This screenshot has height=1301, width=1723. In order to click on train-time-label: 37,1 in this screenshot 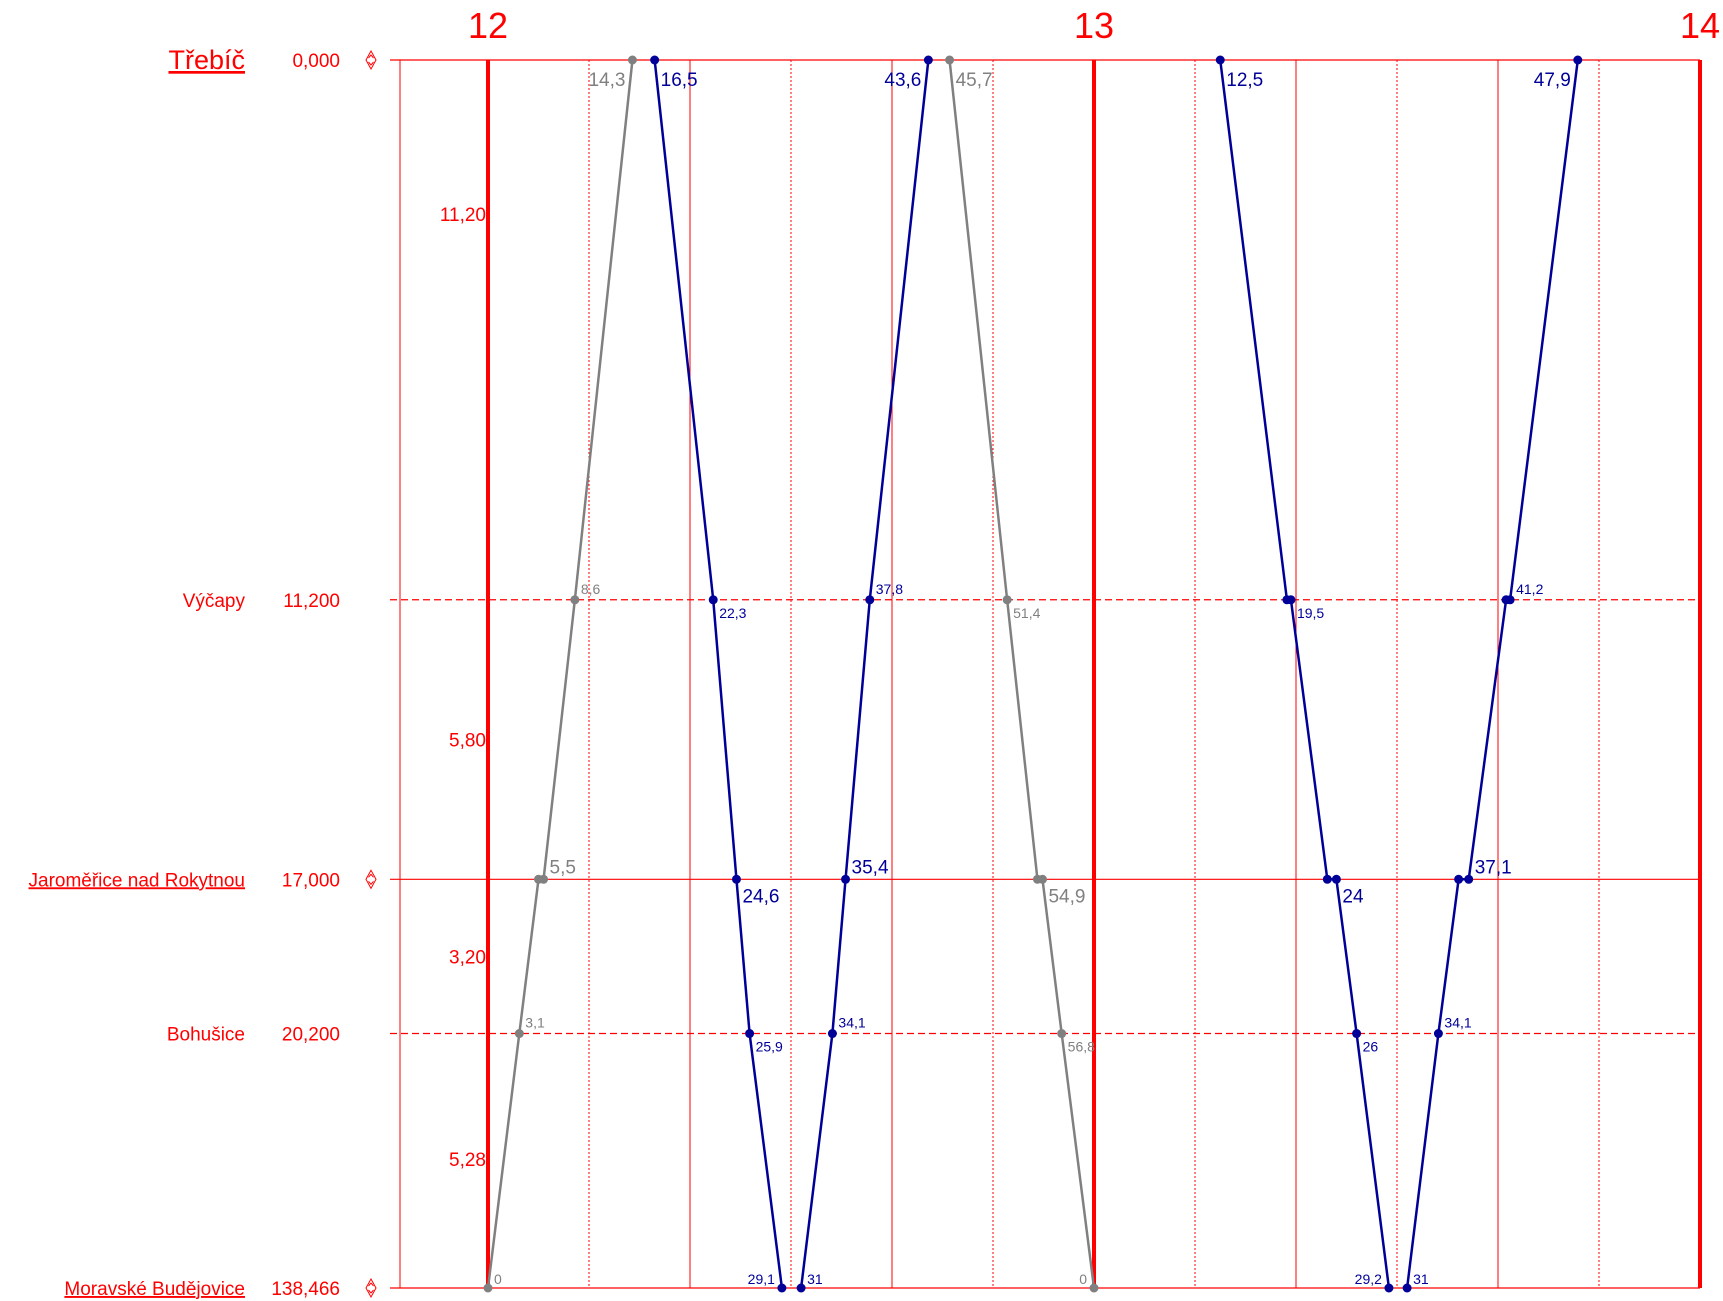, I will do `click(1493, 867)`.